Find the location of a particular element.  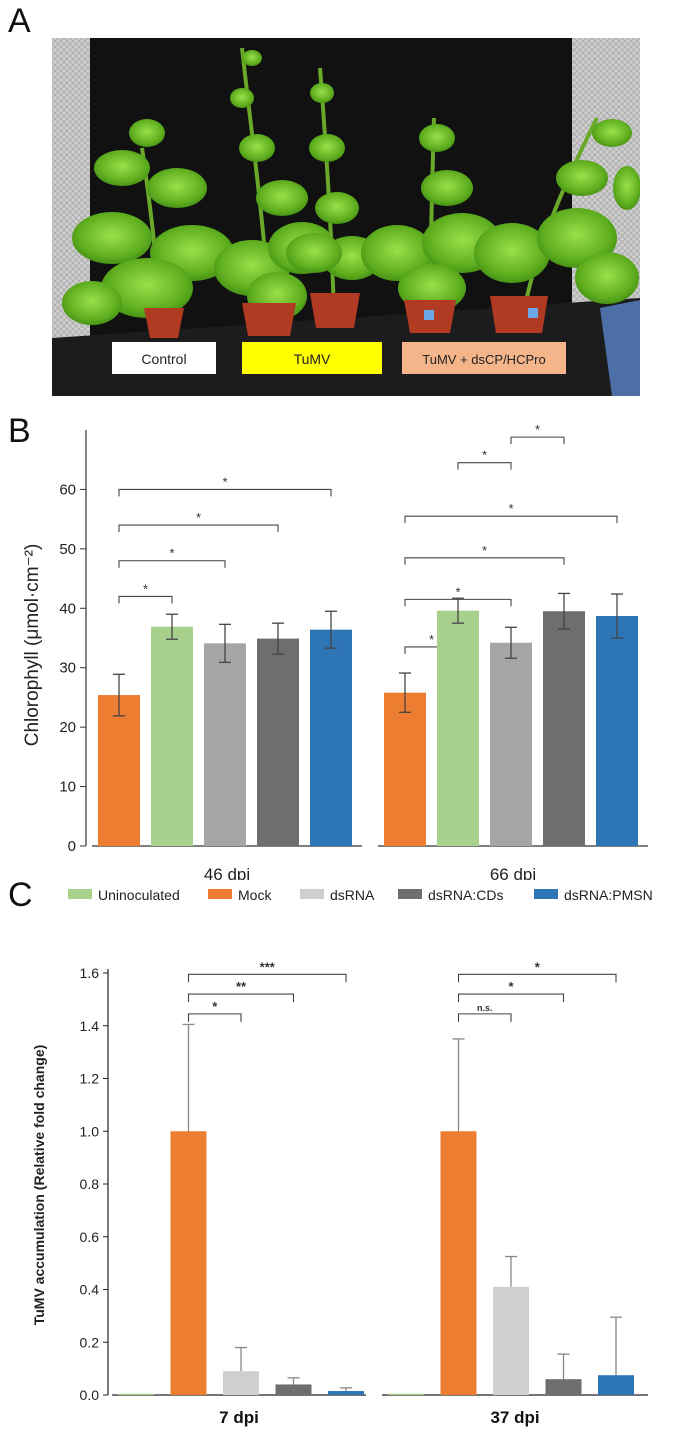

legend-label: dsRNA:PMSN is located at coordinates (608, 895).